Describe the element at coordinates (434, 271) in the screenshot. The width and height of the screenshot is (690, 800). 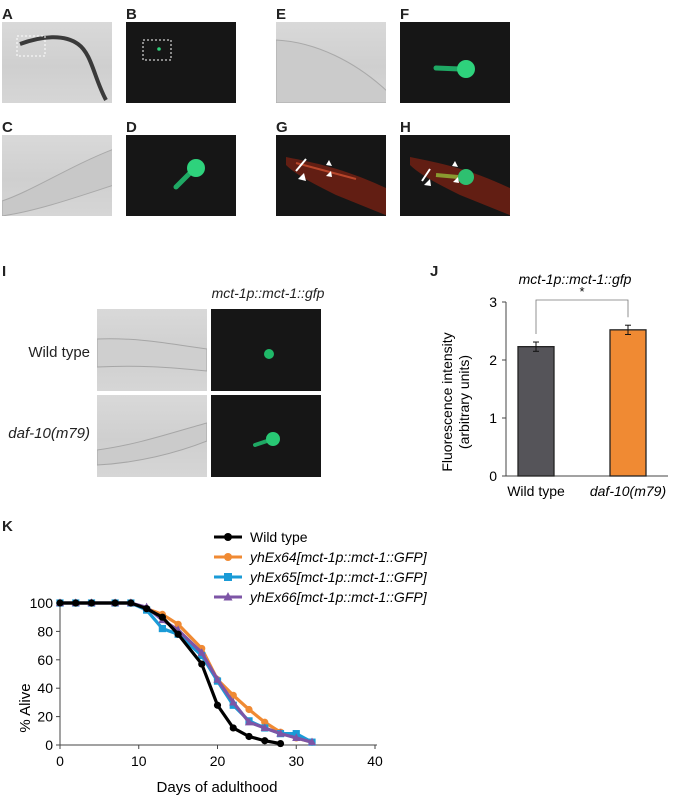
I see `panel-label-j: J` at that location.